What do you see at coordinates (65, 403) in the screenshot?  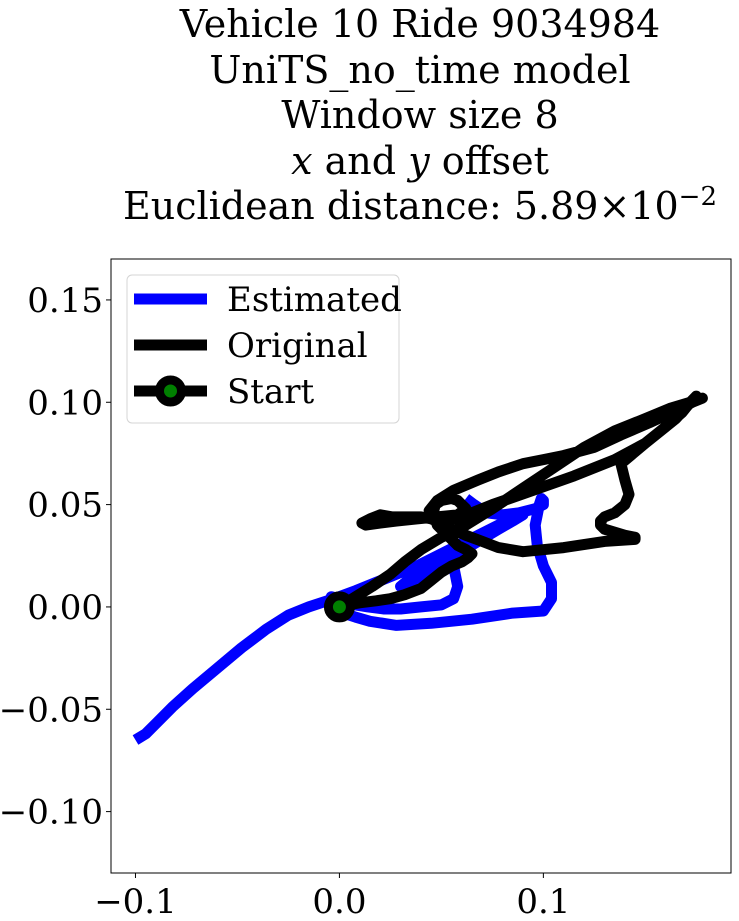 I see `y-tick-label: 0.10` at bounding box center [65, 403].